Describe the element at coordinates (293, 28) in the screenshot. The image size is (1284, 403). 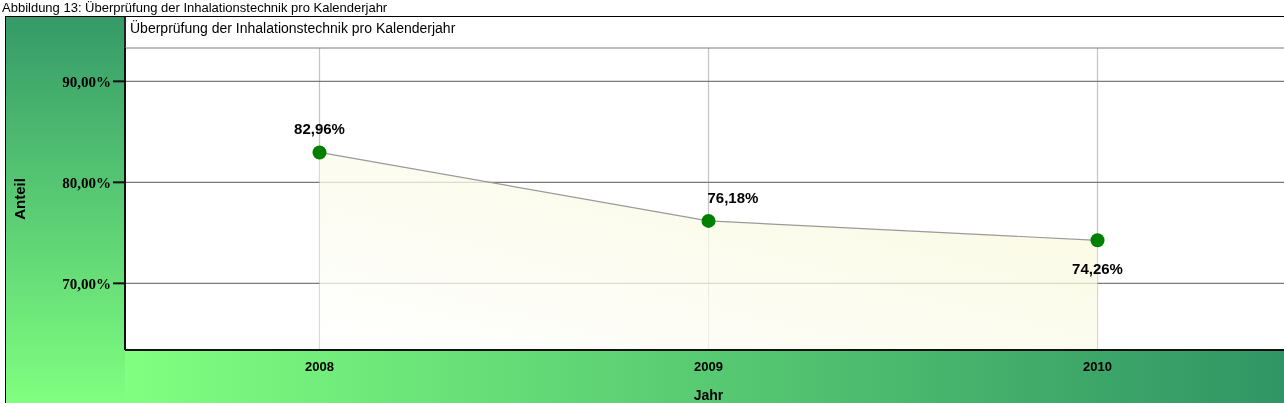
I see `chart-title: Überprüfung der Inhalationstechnik pro Kalenderjahr` at that location.